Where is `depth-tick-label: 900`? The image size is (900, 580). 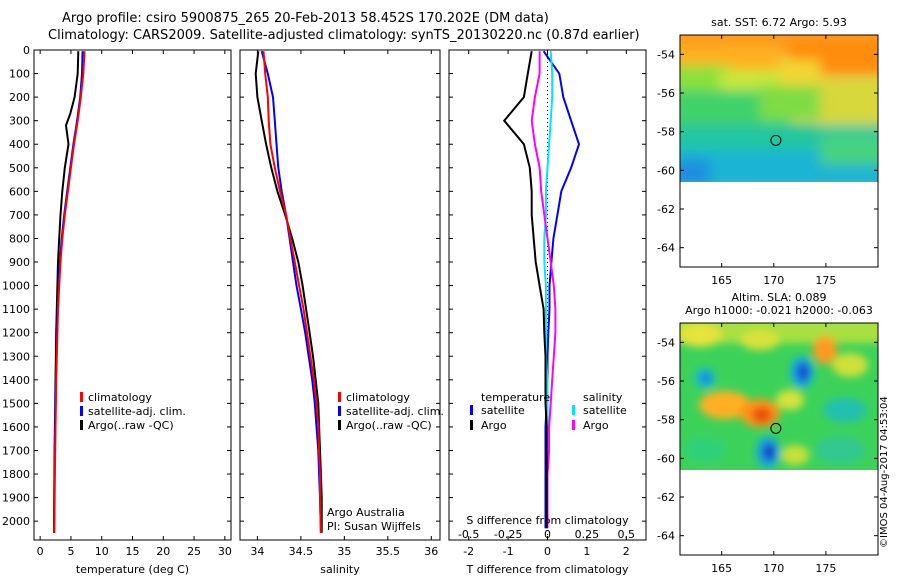
depth-tick-label: 900 is located at coordinates (19, 262).